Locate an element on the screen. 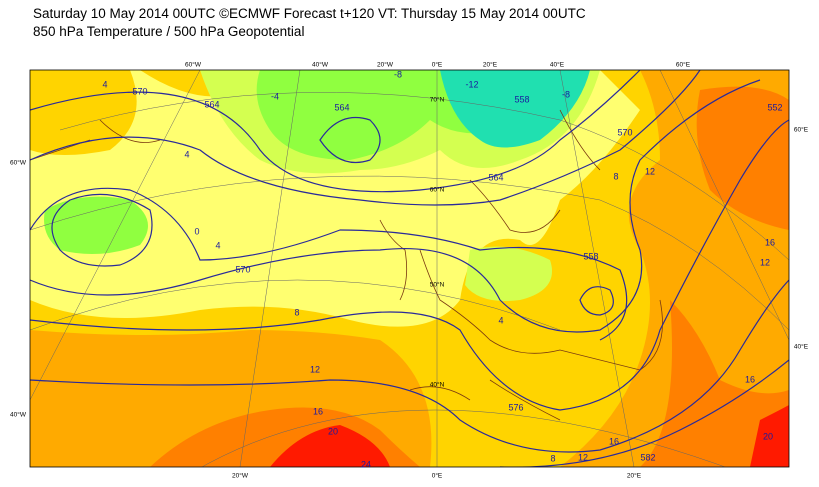  coordinate-label: 60°N is located at coordinates (437, 190).